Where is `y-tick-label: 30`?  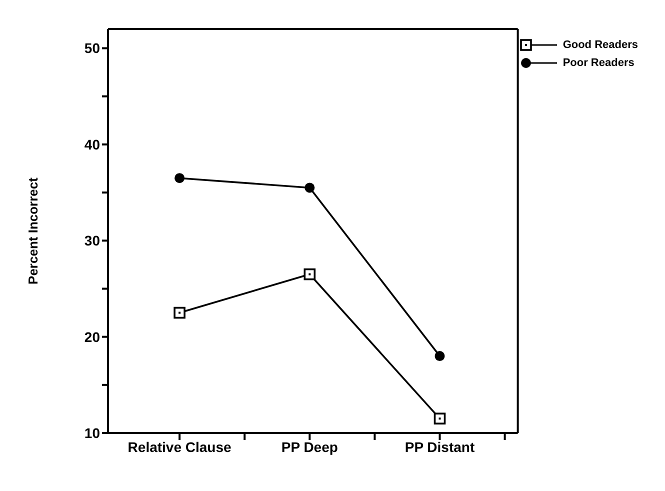
y-tick-label: 30 is located at coordinates (92, 240).